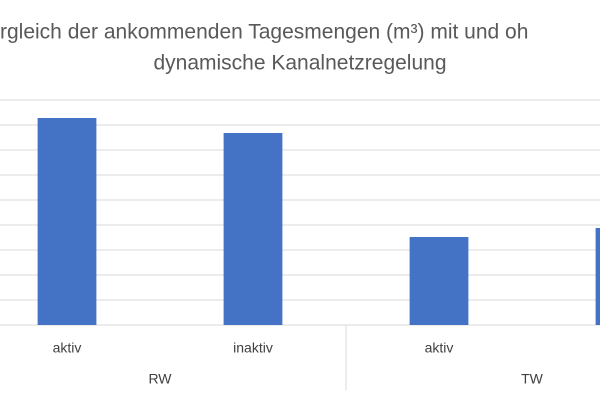 This screenshot has height=400, width=600. I want to click on x-tick-label: inaktiv, so click(253, 348).